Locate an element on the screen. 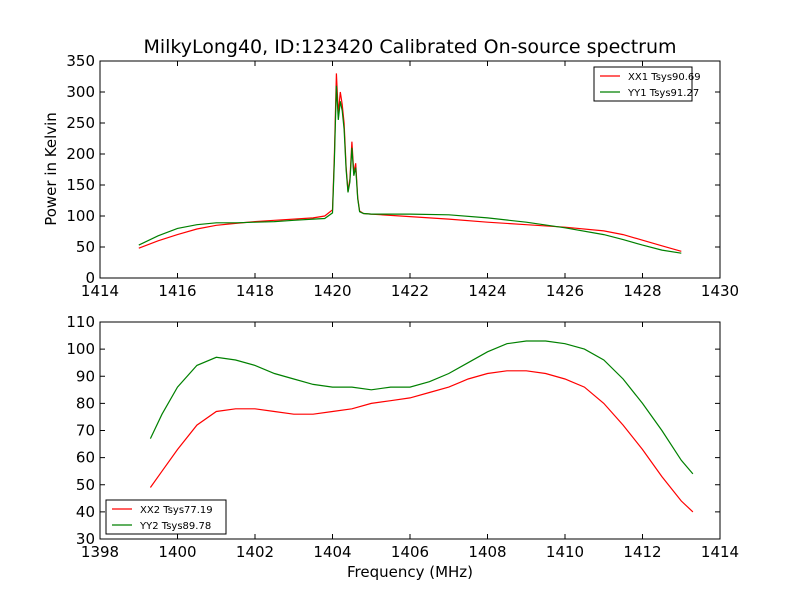 The image size is (800, 600). legend-label-2: YY2 Tsys89.78 is located at coordinates (175, 526).